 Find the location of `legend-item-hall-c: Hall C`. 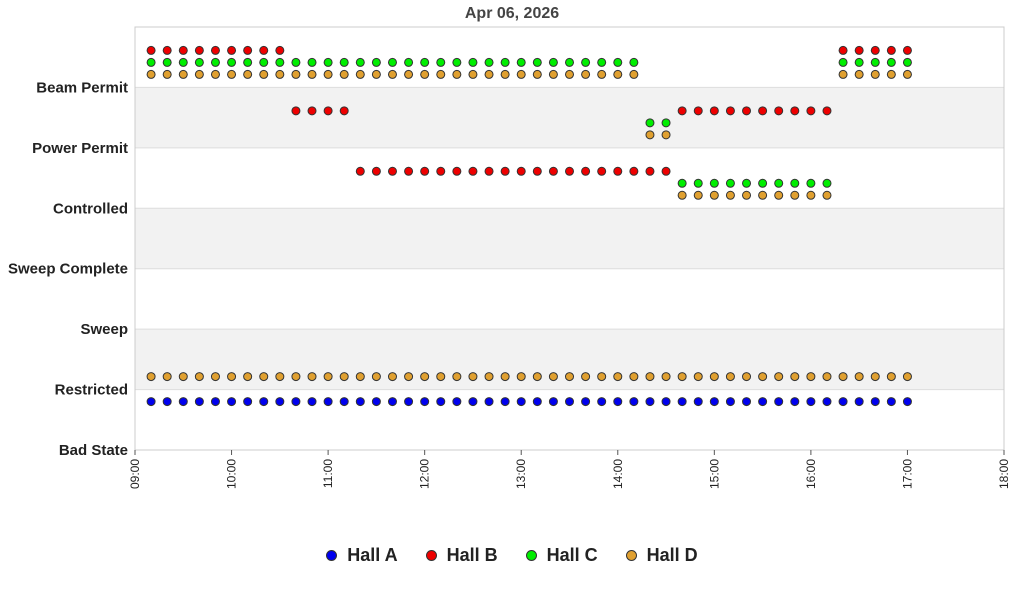

legend-item-hall-c: Hall C is located at coordinates (561, 555).